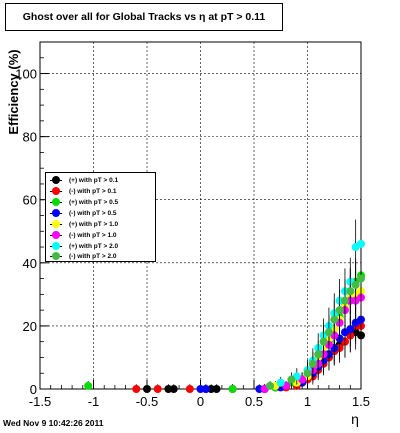 This screenshot has height=433, width=400. What do you see at coordinates (30, 263) in the screenshot?
I see `y-tick-label: 40` at bounding box center [30, 263].